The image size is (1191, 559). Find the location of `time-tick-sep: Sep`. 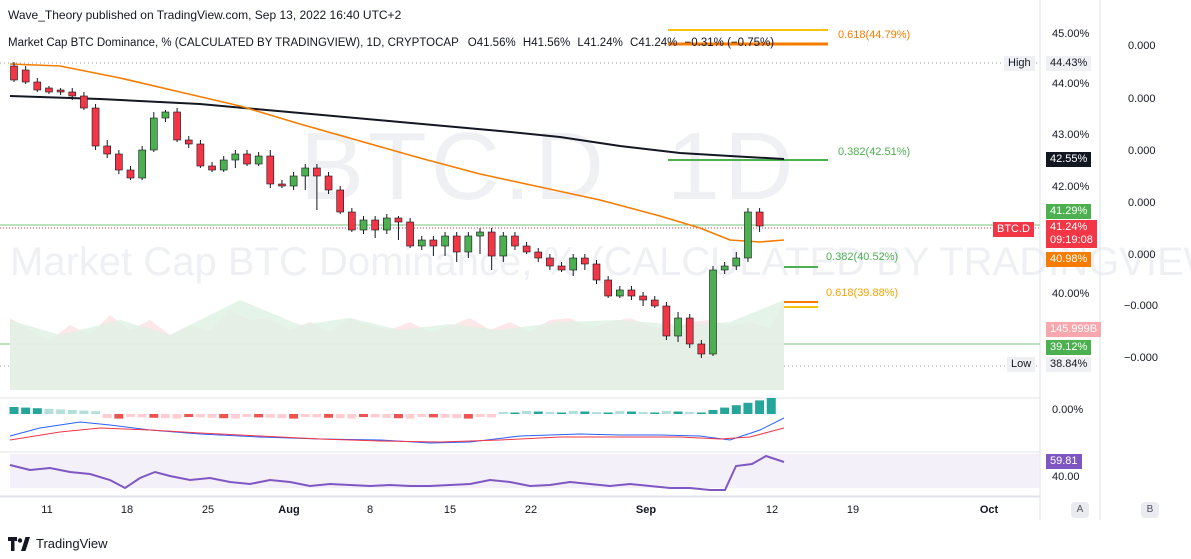

time-tick-sep: Sep is located at coordinates (646, 510).